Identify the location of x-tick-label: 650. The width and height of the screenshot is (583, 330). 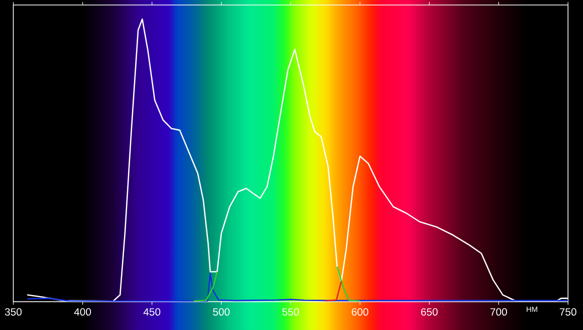
(429, 312).